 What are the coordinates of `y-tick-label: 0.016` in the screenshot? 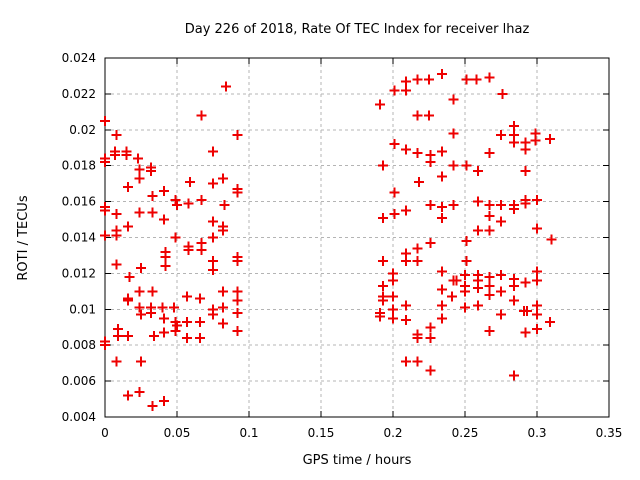 It's located at (79, 202).